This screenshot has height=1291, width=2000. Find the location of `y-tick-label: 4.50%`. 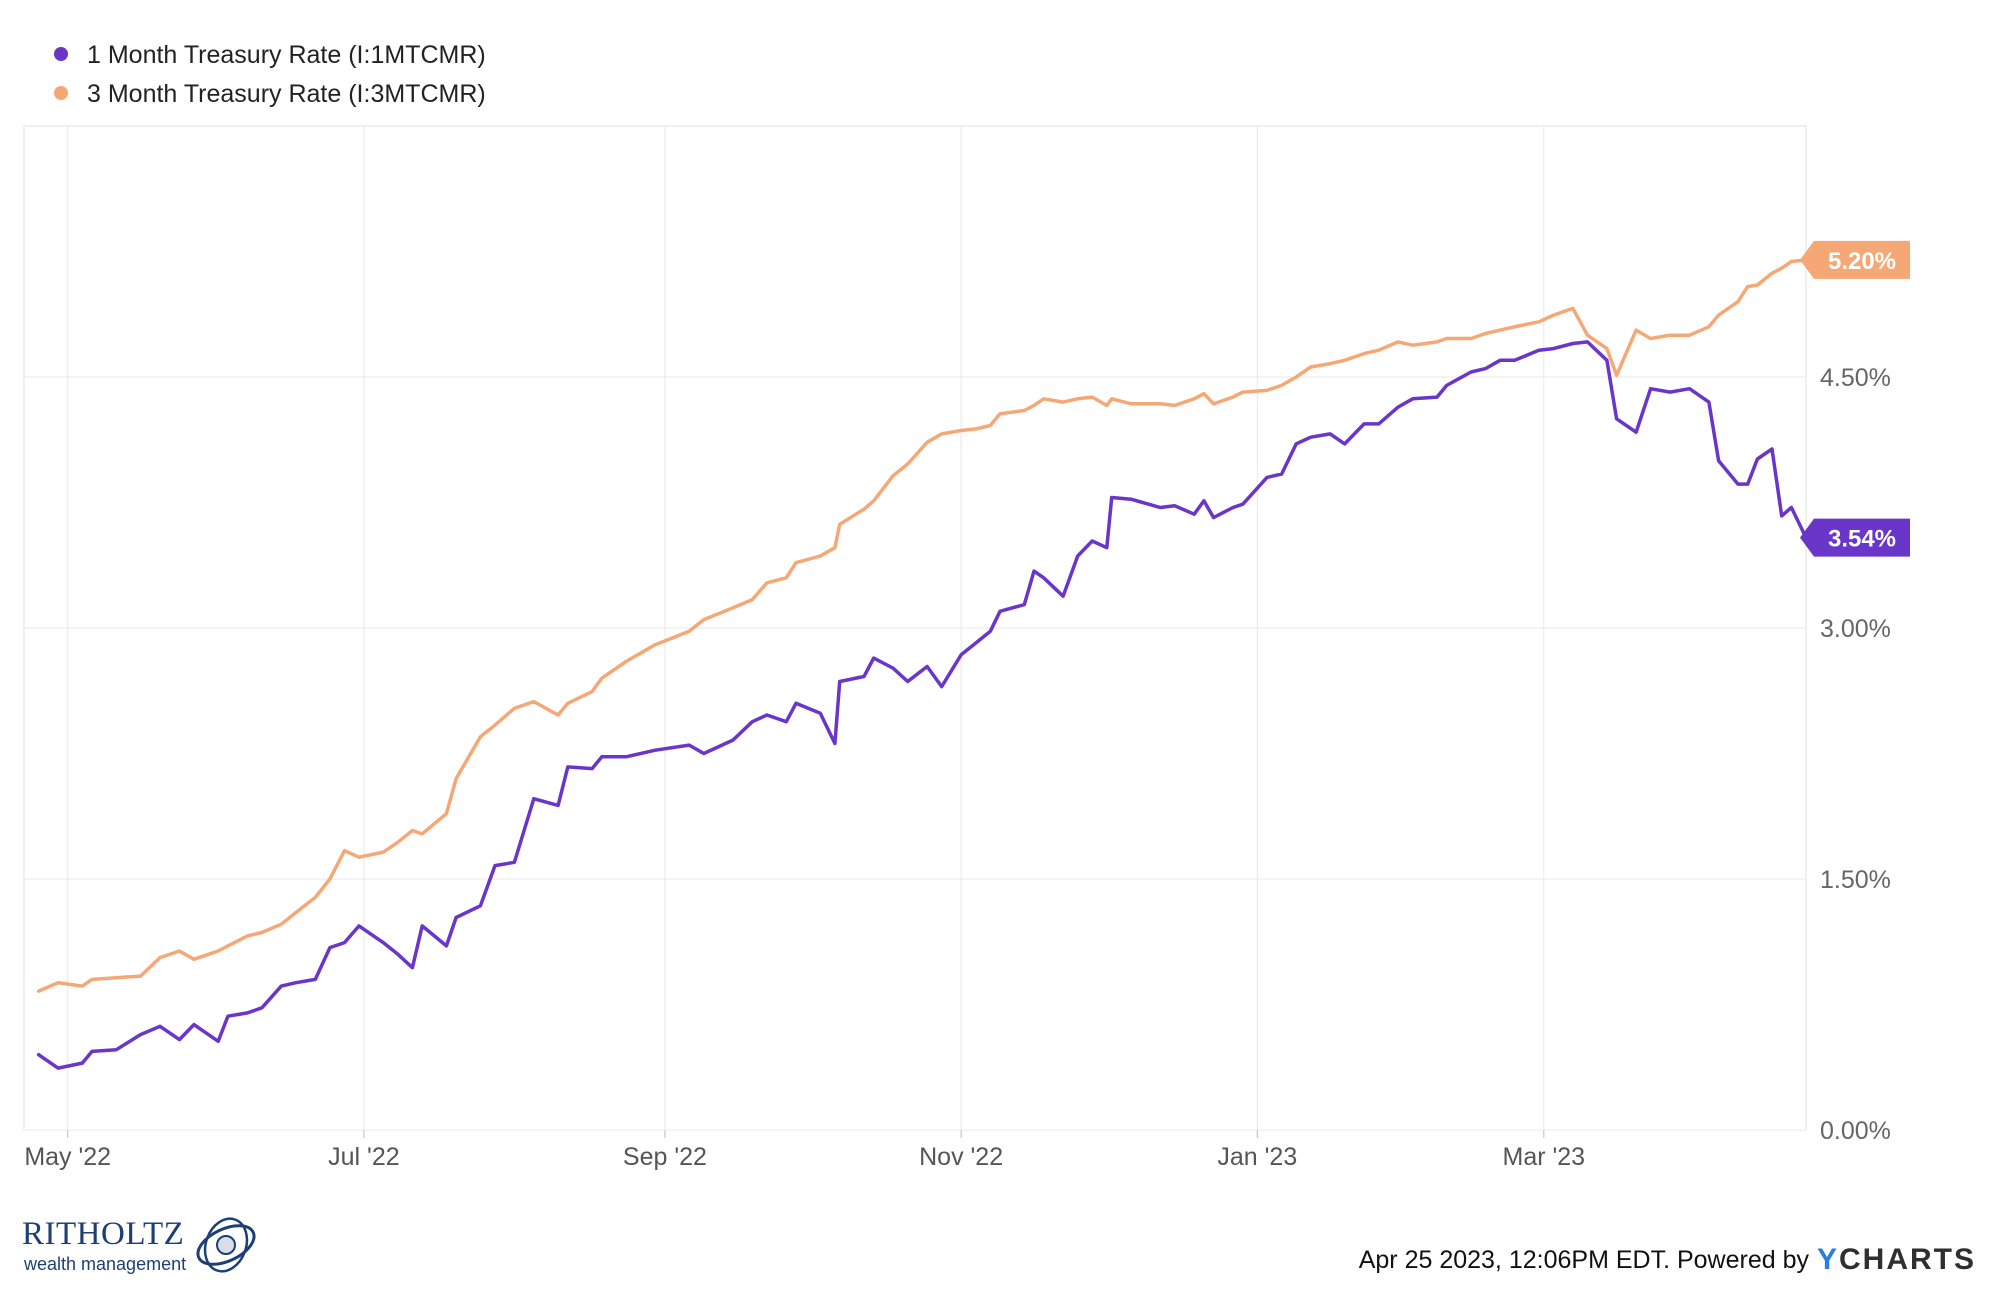

y-tick-label: 4.50% is located at coordinates (1855, 378).